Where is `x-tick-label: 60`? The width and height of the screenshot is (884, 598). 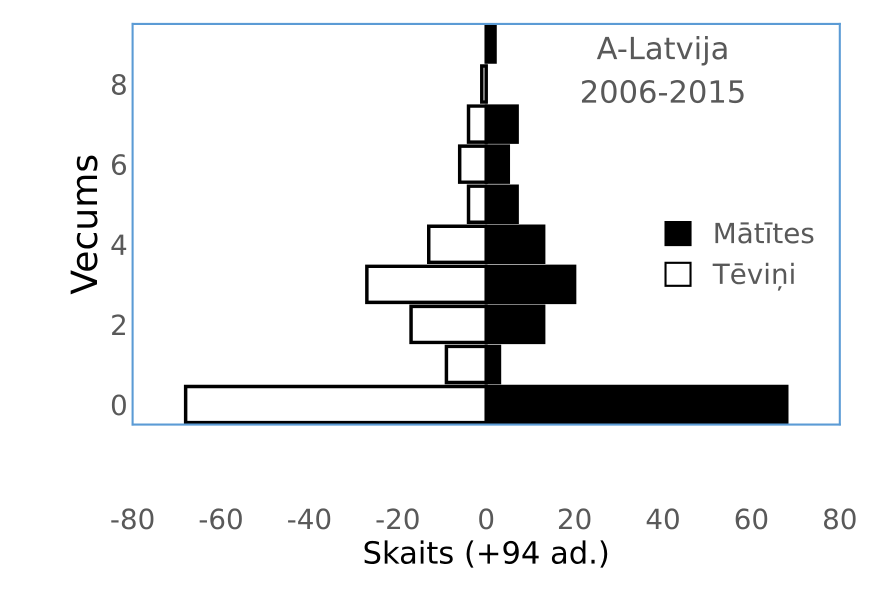 x-tick-label: 60 is located at coordinates (752, 519).